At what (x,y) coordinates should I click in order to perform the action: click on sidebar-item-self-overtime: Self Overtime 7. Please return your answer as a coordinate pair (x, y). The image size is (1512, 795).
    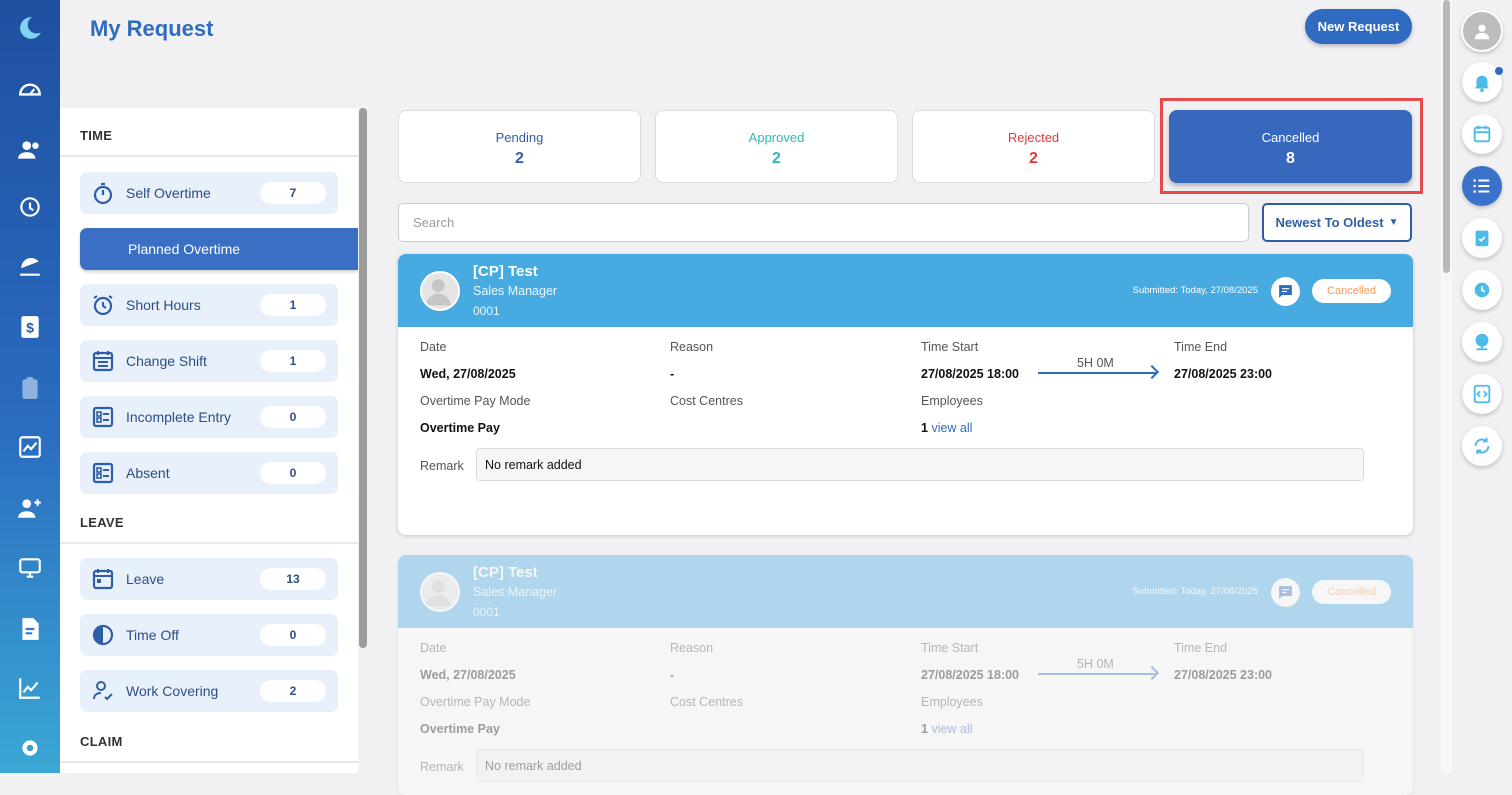
    Looking at the image, I should click on (209, 193).